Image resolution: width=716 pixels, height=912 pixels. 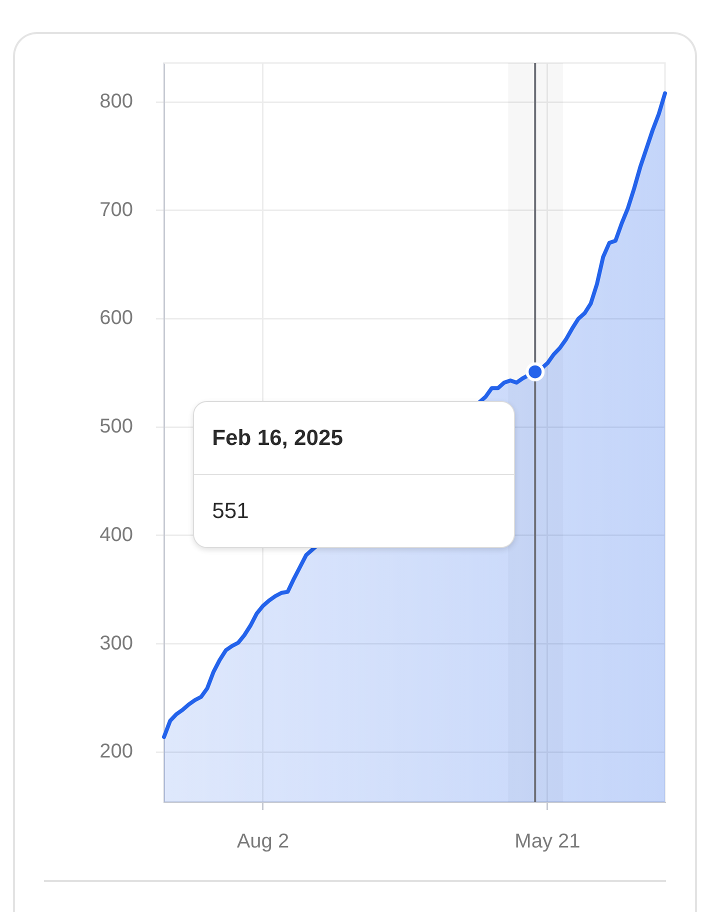 What do you see at coordinates (116, 535) in the screenshot?
I see `y-tick-label: 400` at bounding box center [116, 535].